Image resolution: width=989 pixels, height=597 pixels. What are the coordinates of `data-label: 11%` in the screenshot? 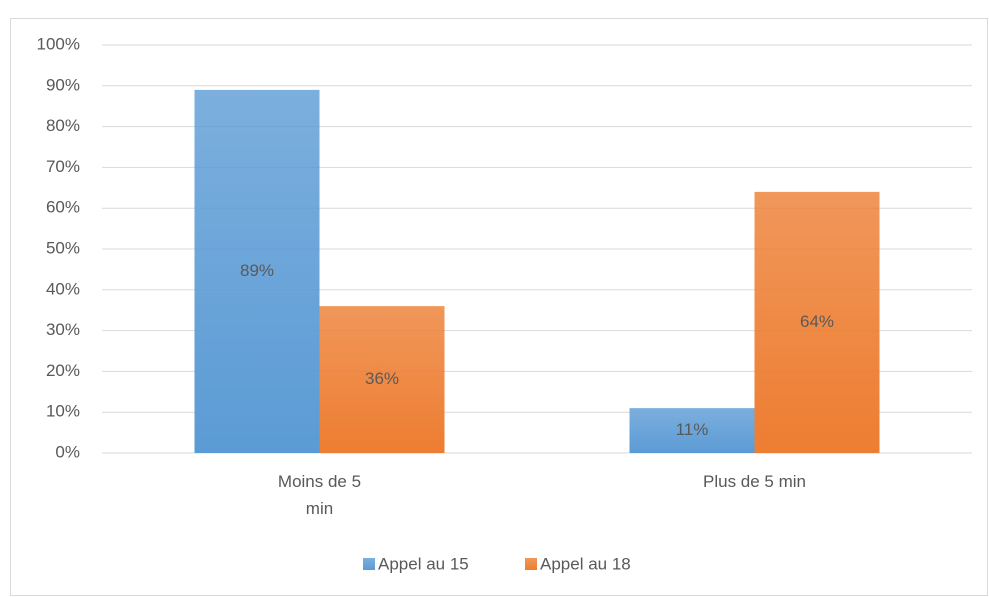 It's located at (692, 429).